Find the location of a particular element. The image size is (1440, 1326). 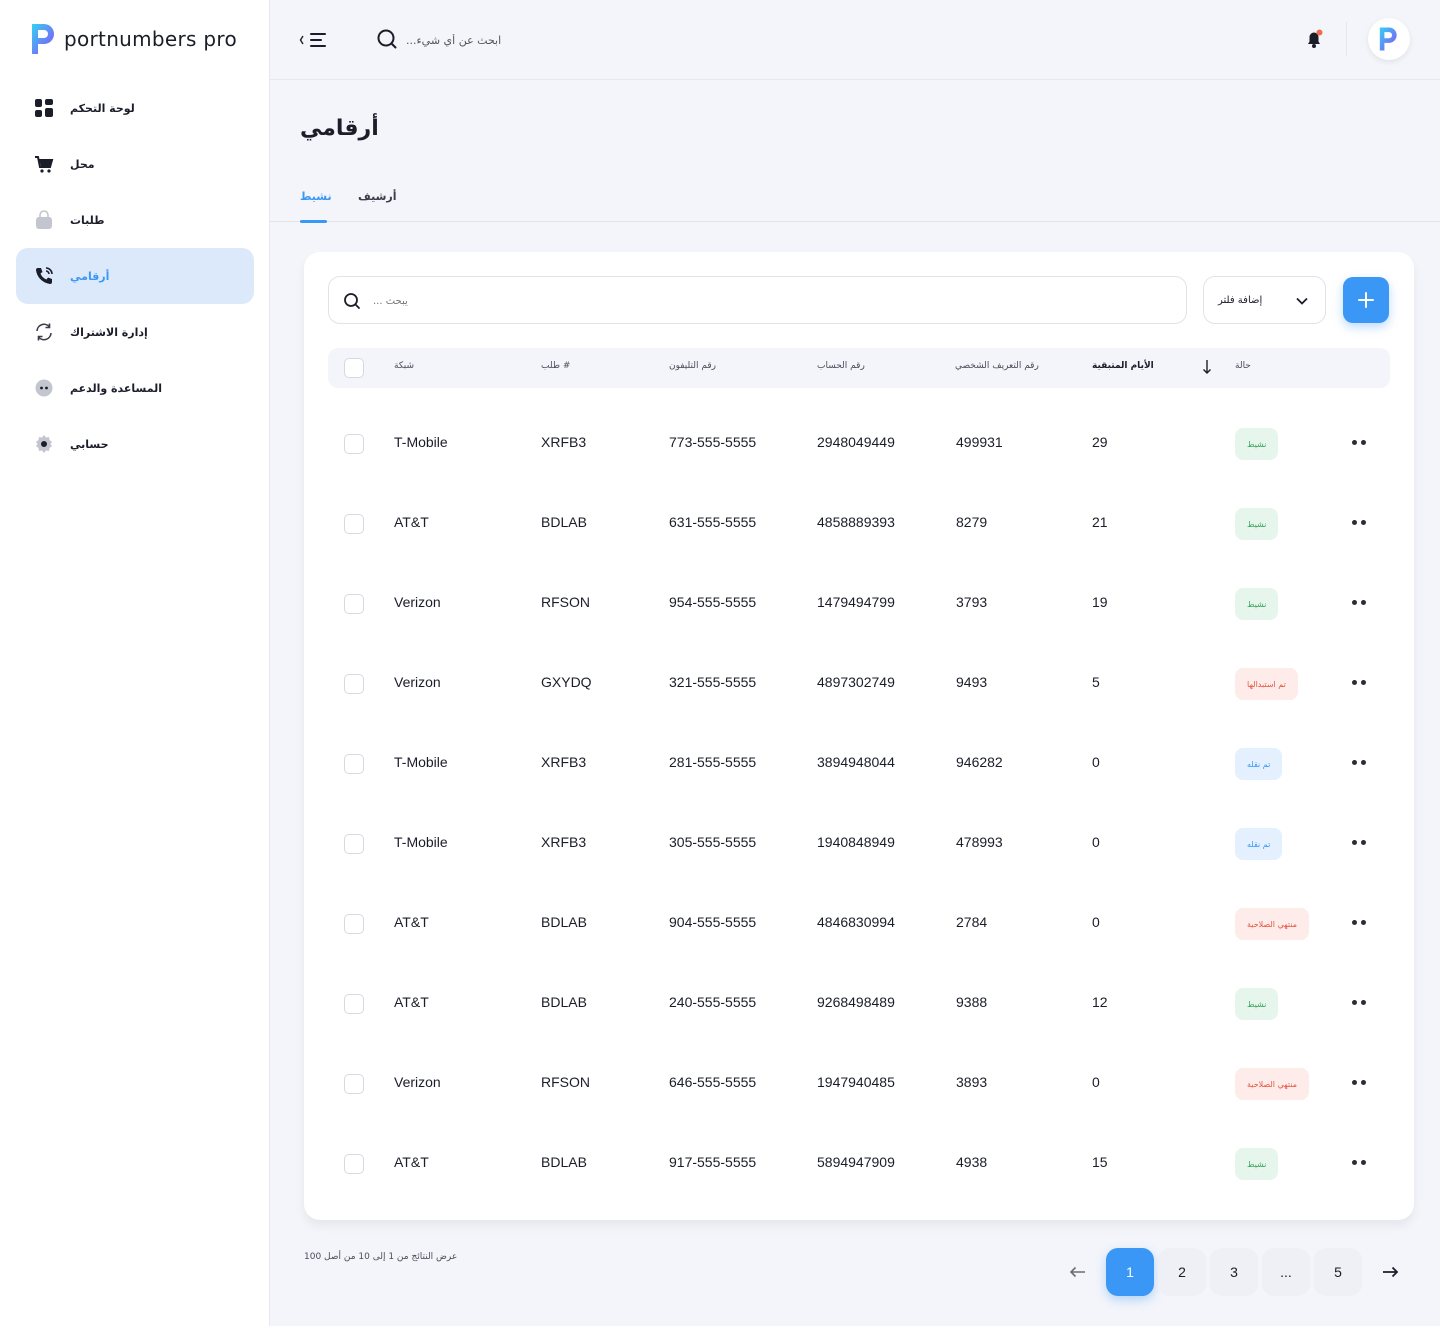

table-search is located at coordinates (757, 300).